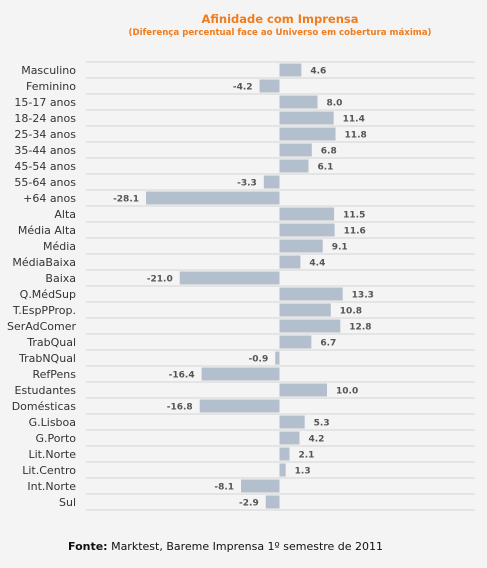 The image size is (487, 568). I want to click on category-label: G.Porto, so click(55, 438).